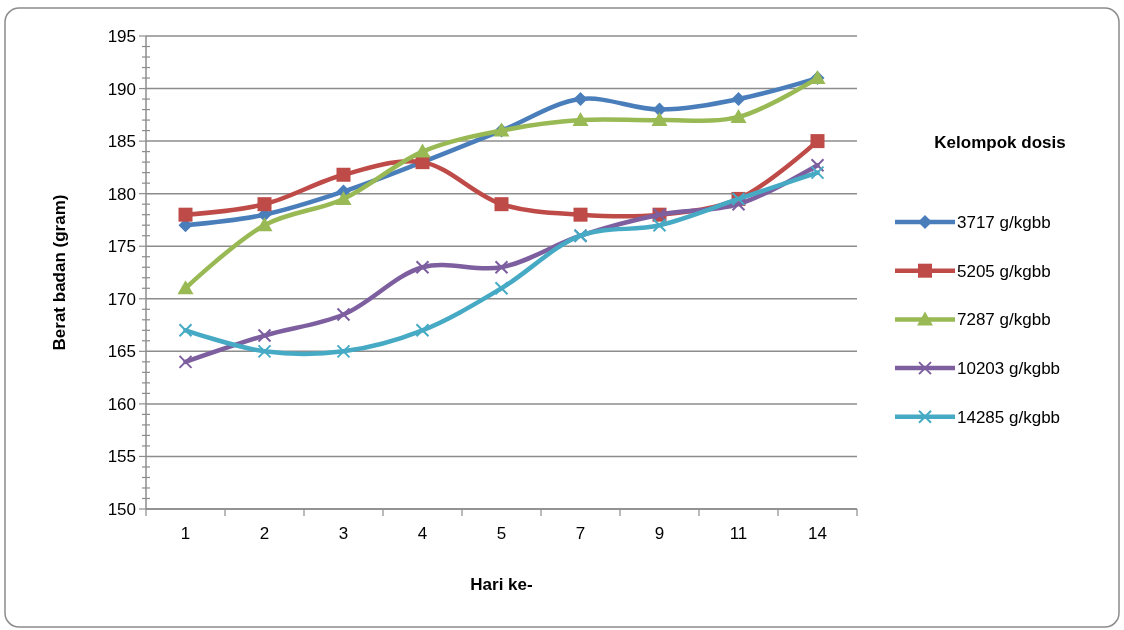  I want to click on x-tick-label: 5, so click(501, 533).